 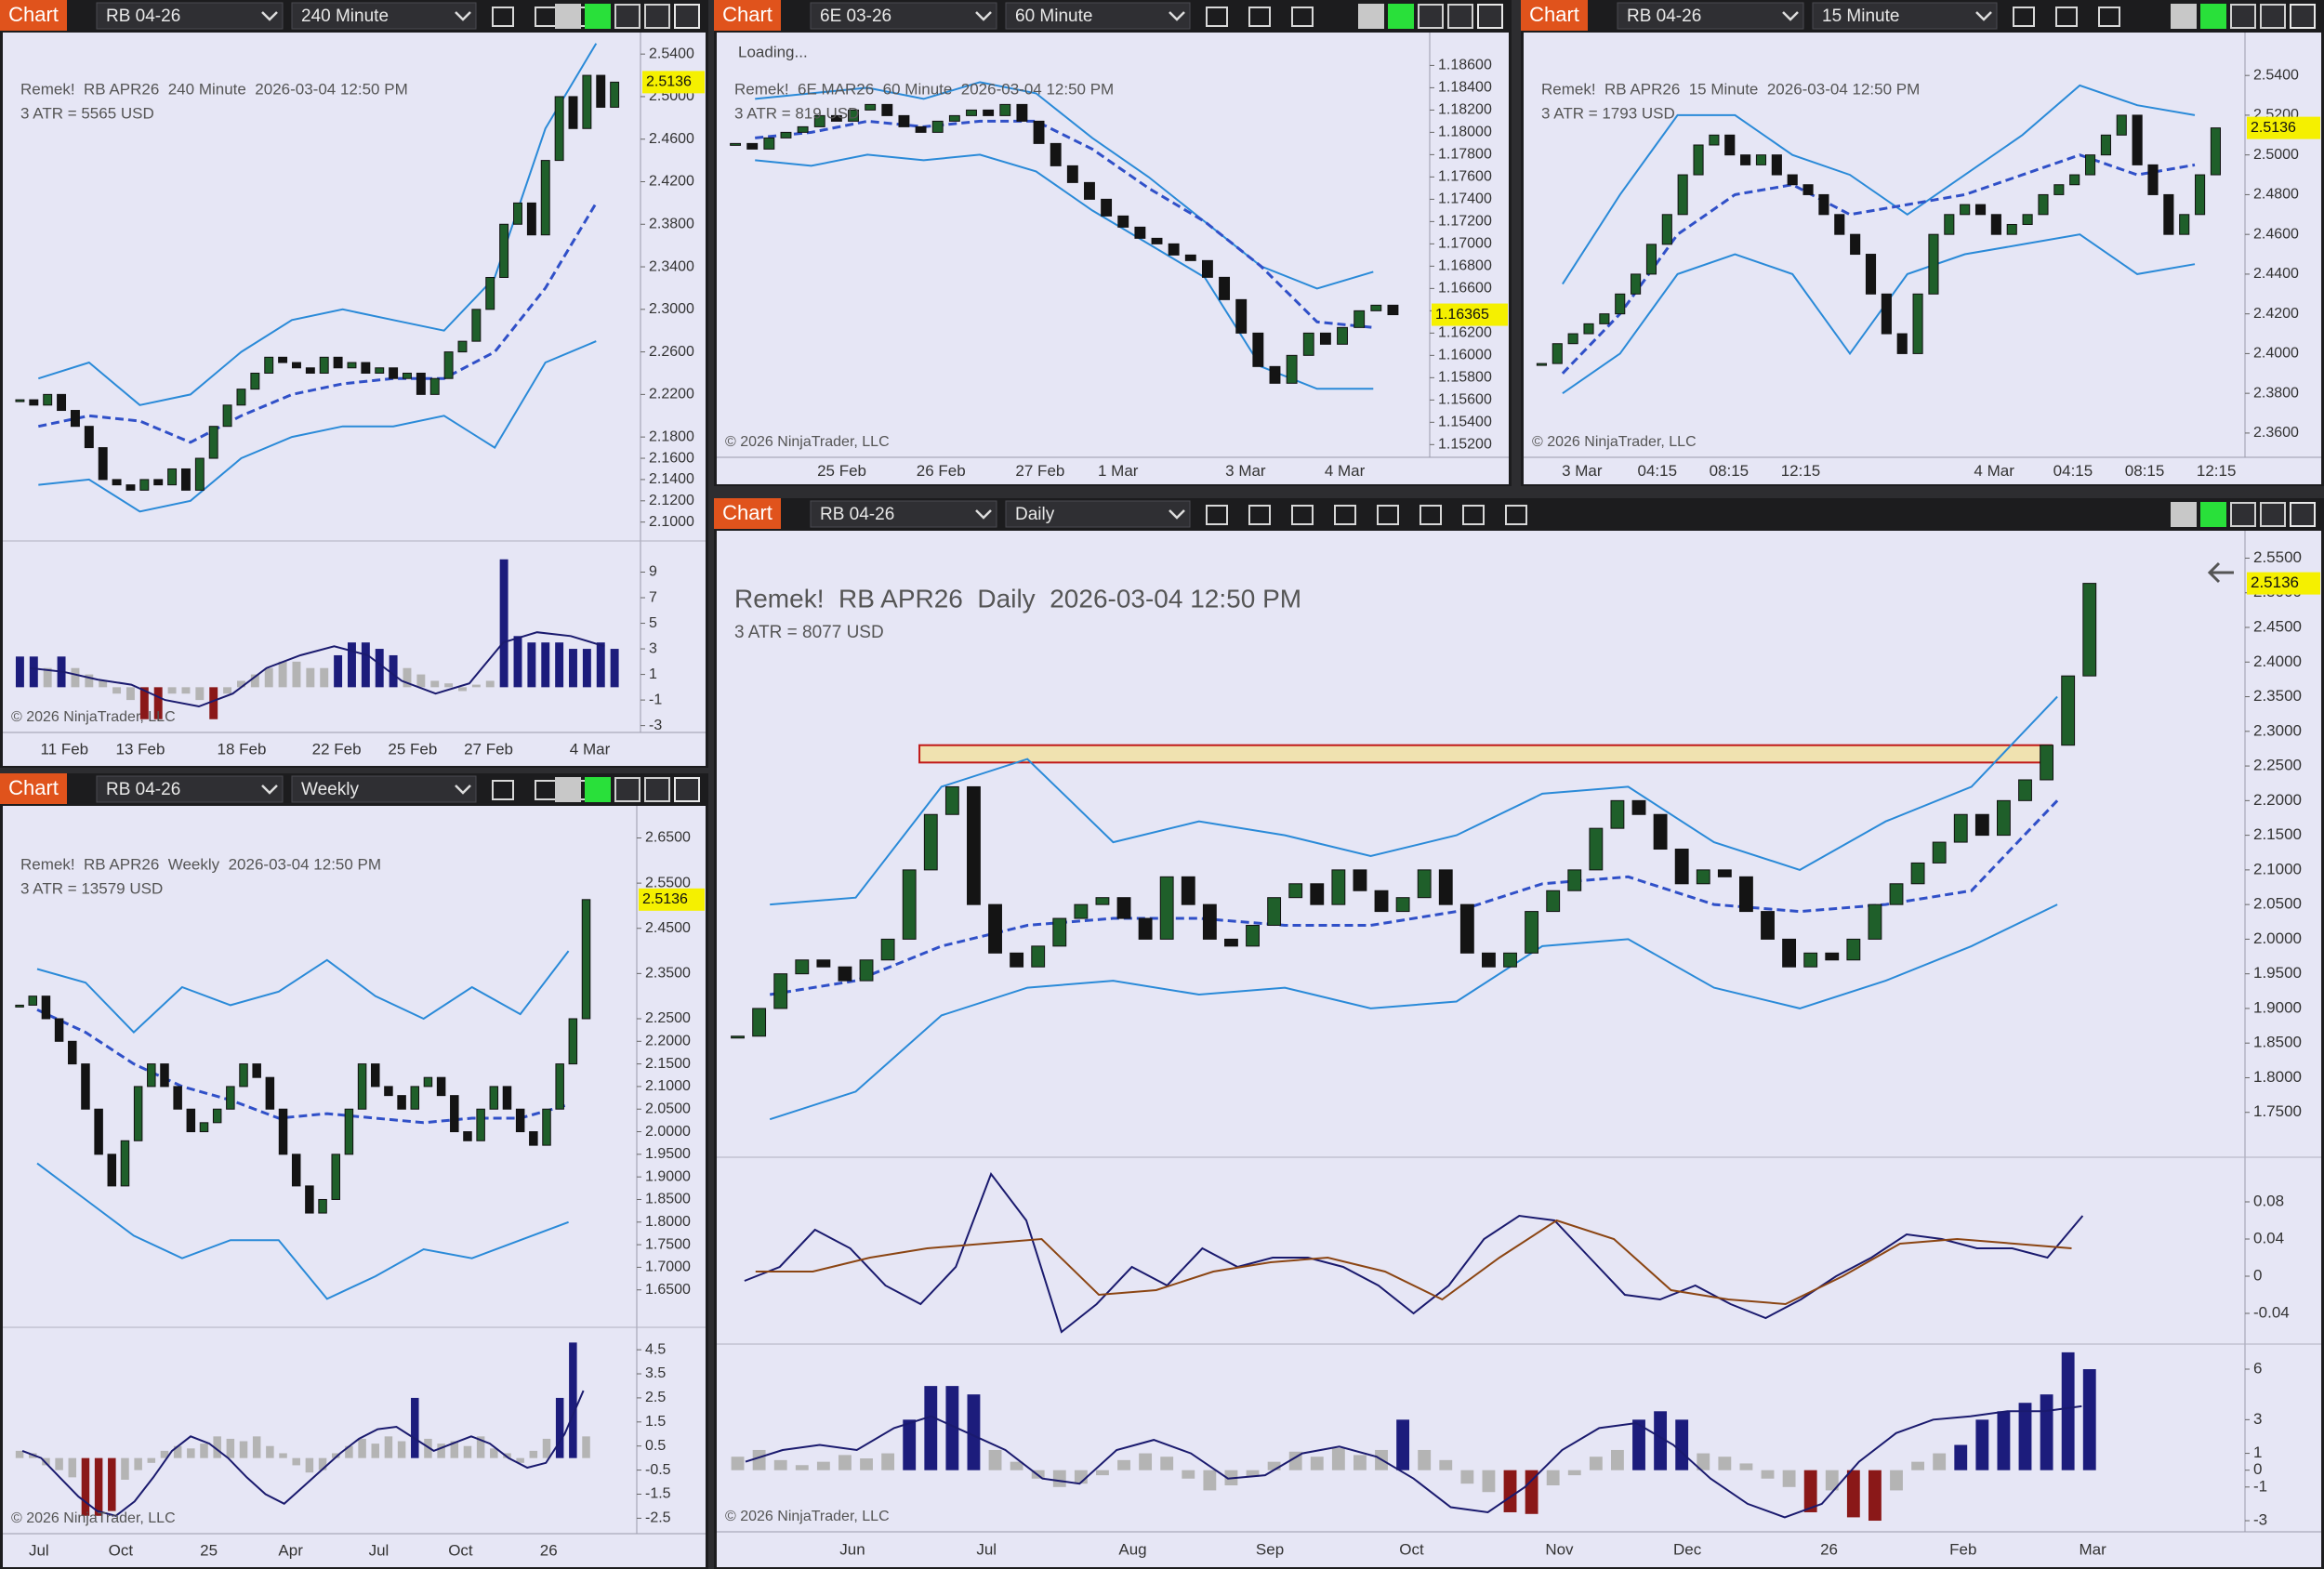 What do you see at coordinates (1035, 514) in the screenshot?
I see `period-selector-label: Daily` at bounding box center [1035, 514].